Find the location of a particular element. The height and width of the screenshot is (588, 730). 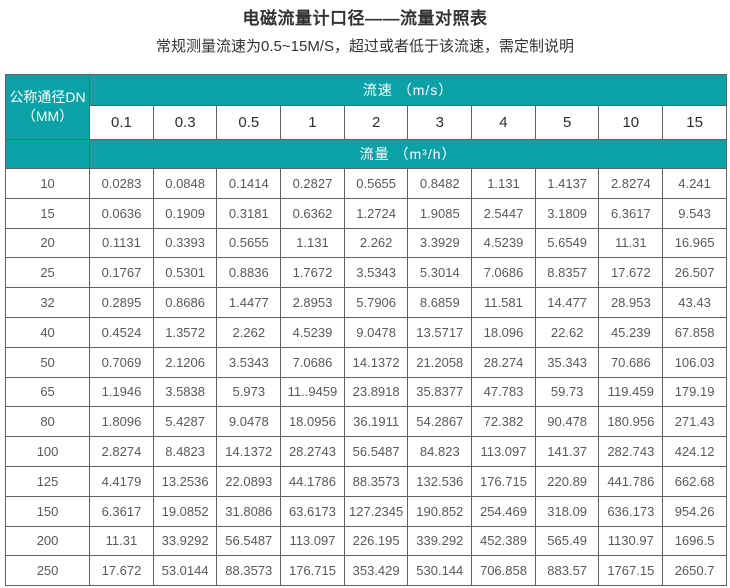

flow-value-cell: 141.37 is located at coordinates (567, 451).